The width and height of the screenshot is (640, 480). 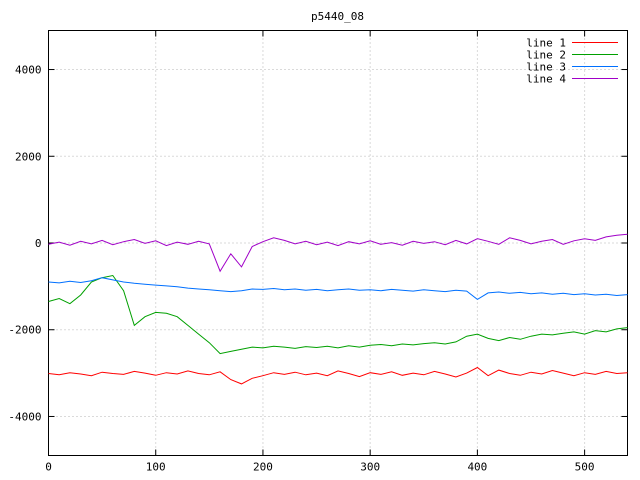 What do you see at coordinates (546, 67) in the screenshot?
I see `legend-item-label: line 3` at bounding box center [546, 67].